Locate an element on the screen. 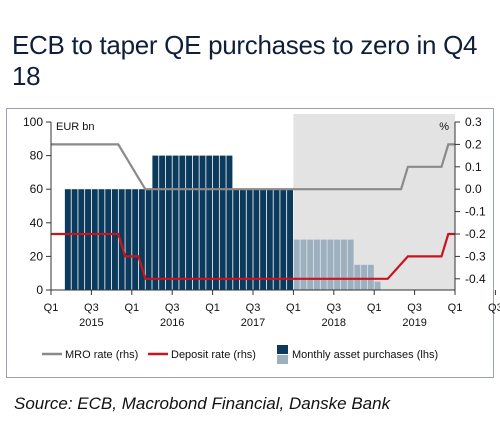 This screenshot has height=439, width=500. legend-purchases-label: Monthly asset purchases (lhs) is located at coordinates (365, 355).